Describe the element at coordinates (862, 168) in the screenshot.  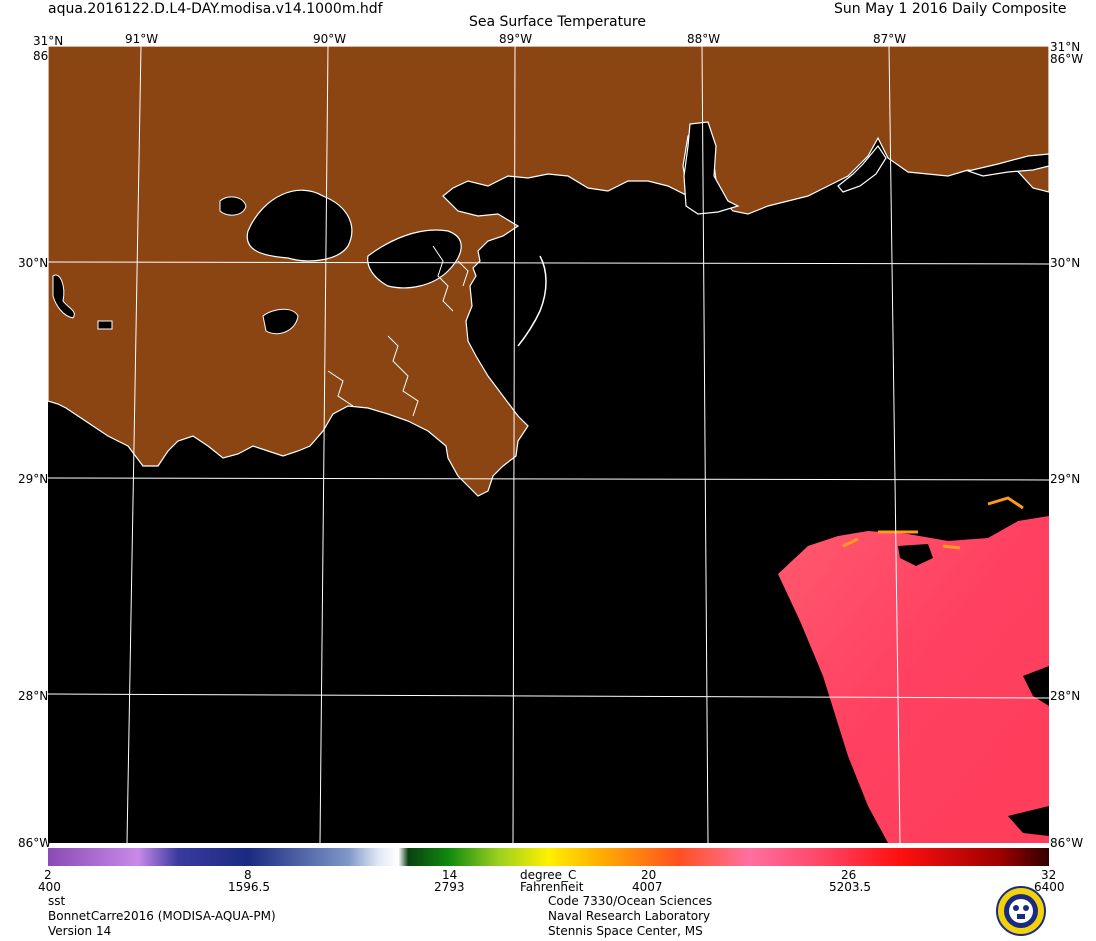
I see `pensacola-bay` at that location.